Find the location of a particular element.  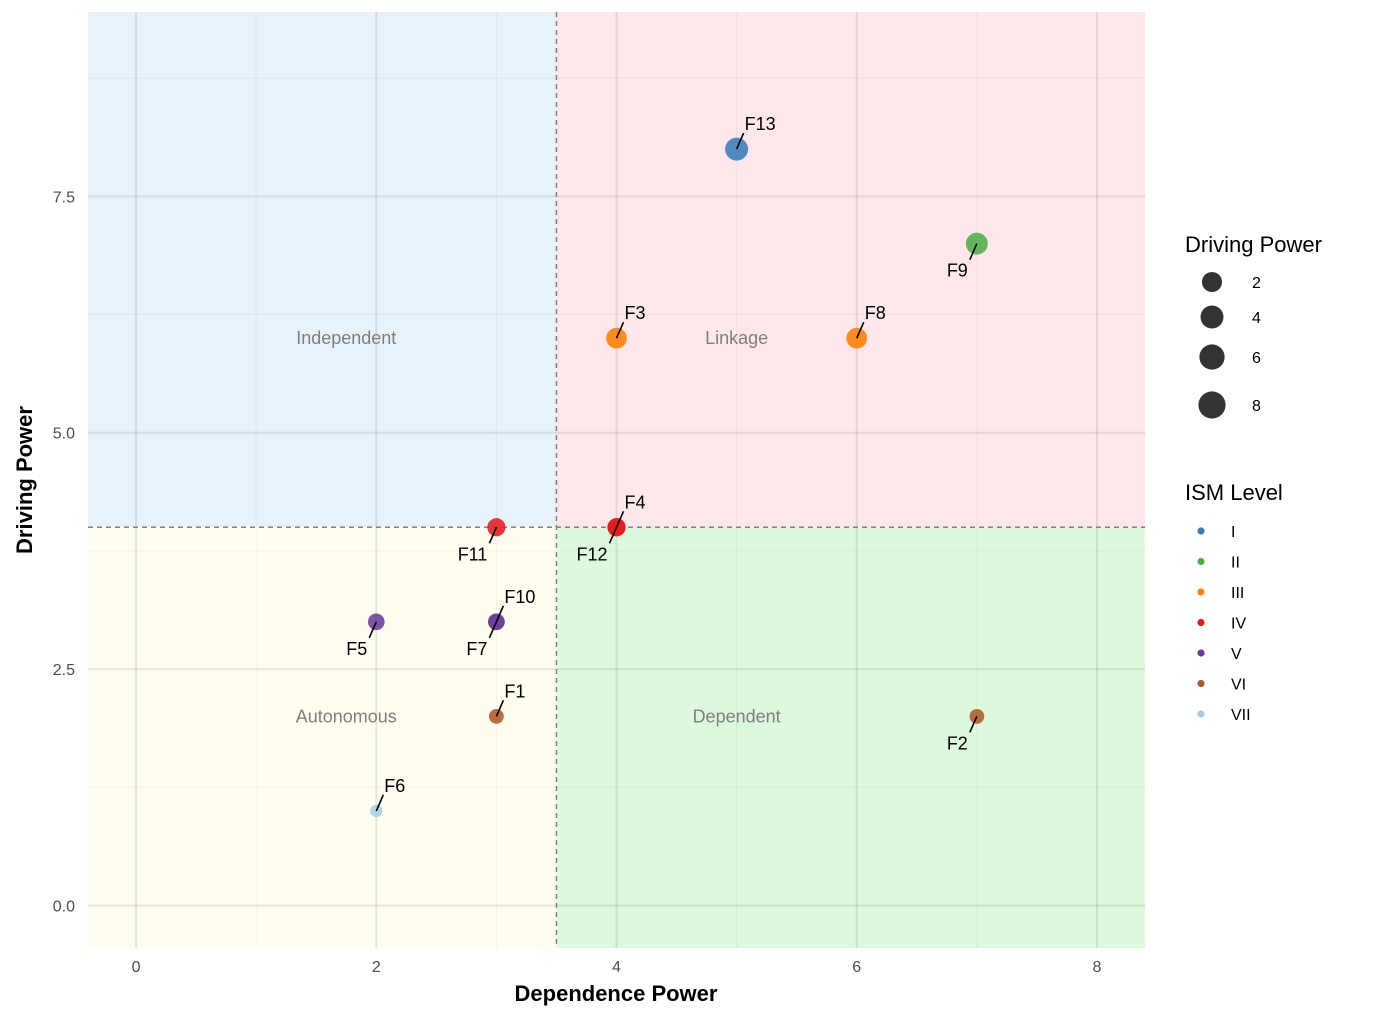

legend-size-label: 8 is located at coordinates (1256, 406).